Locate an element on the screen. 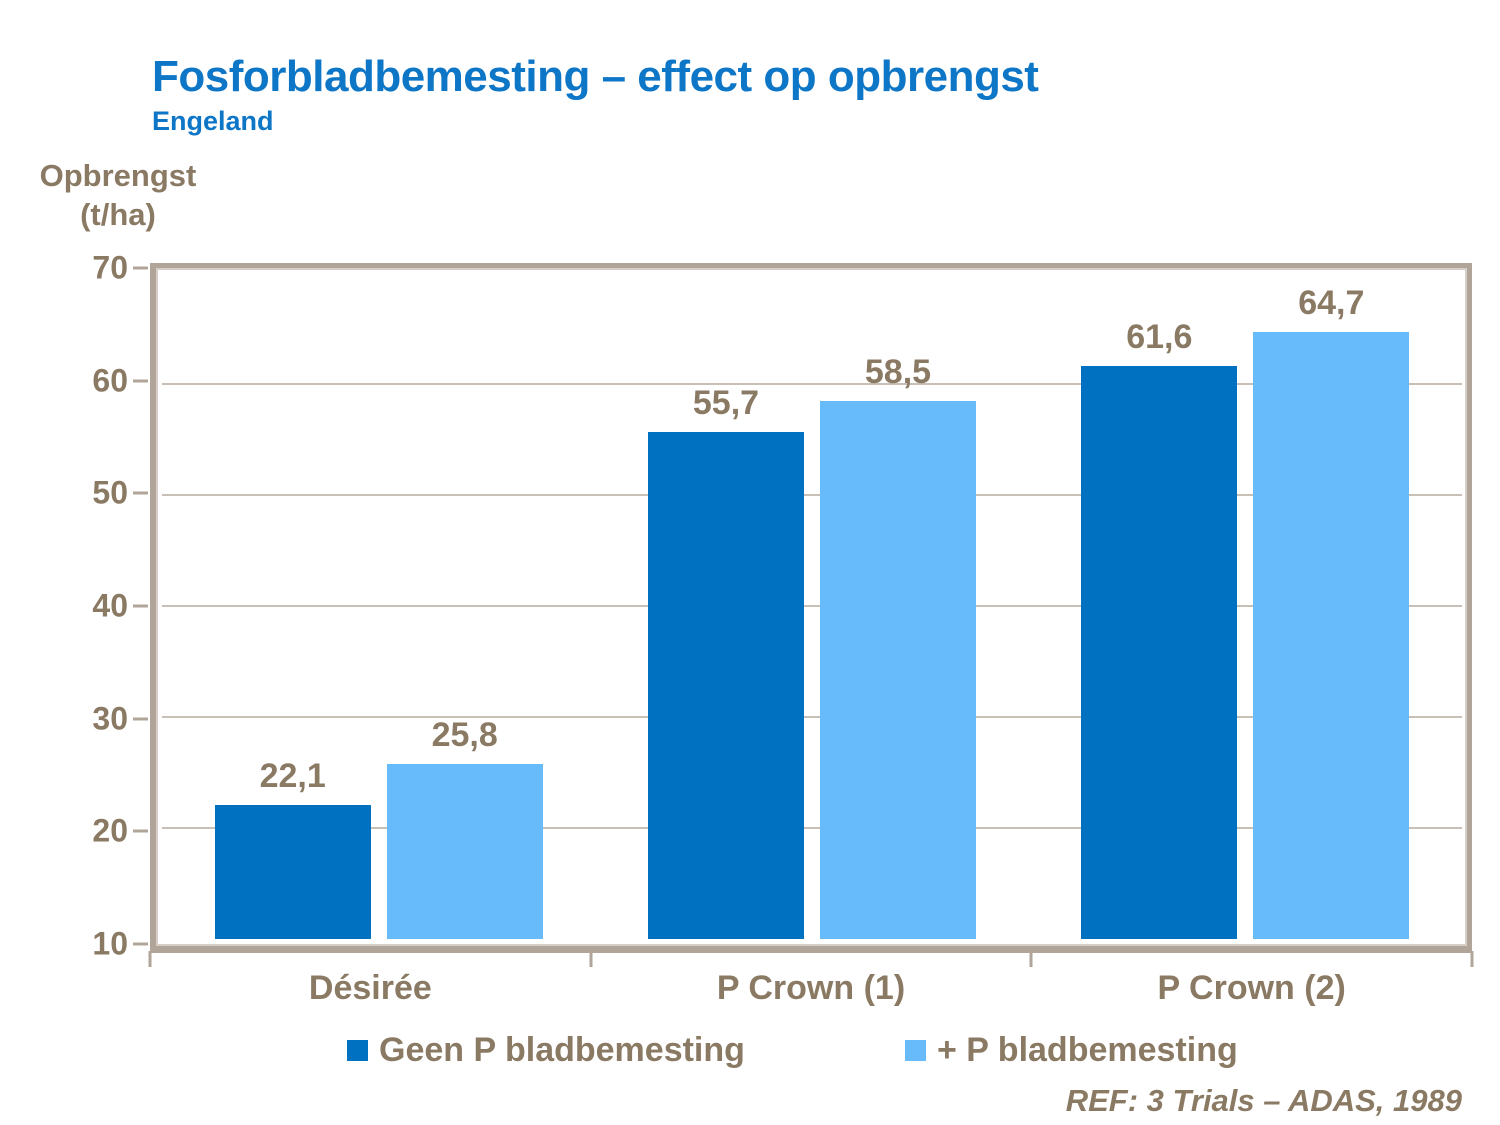 The width and height of the screenshot is (1500, 1125). y-tick-label-40: 40 is located at coordinates (110, 605).